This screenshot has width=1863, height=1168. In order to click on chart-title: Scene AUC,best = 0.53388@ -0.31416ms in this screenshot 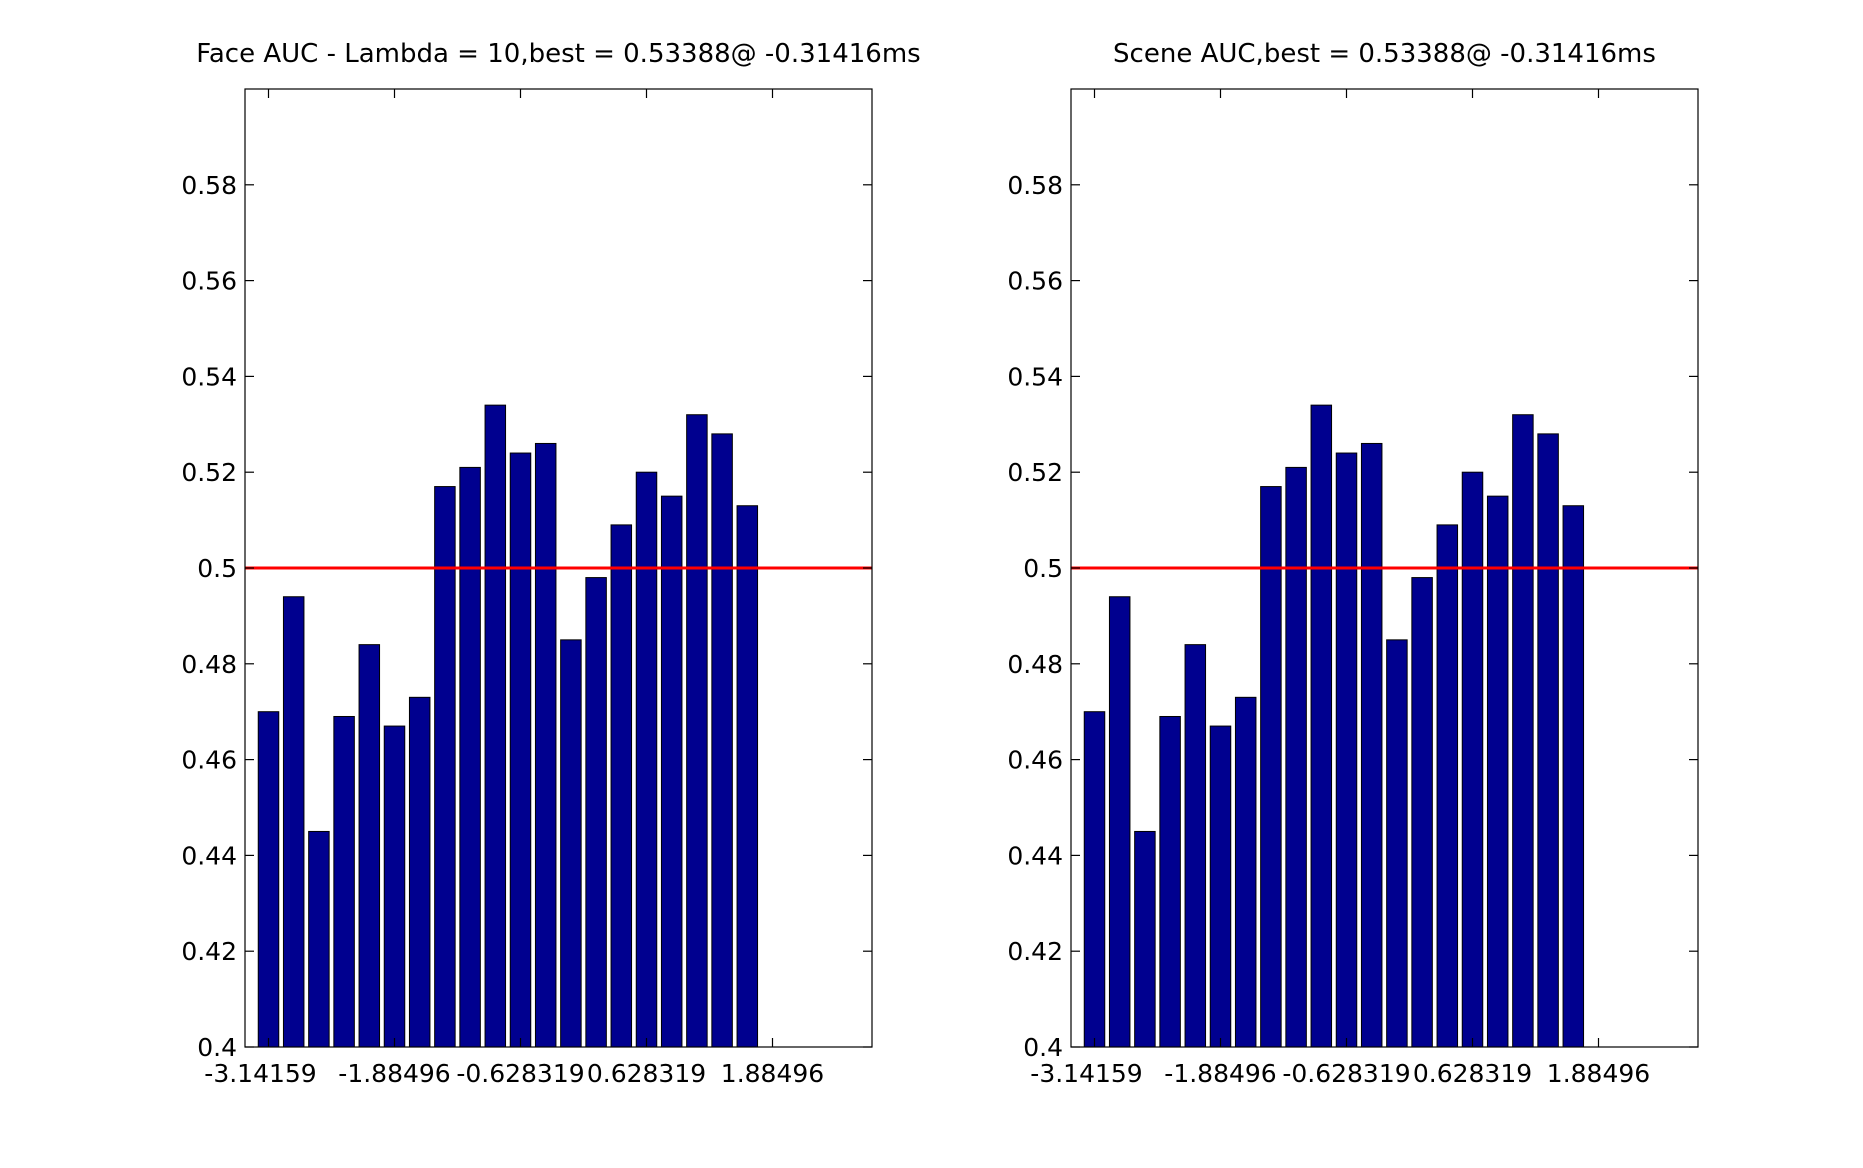, I will do `click(1384, 54)`.